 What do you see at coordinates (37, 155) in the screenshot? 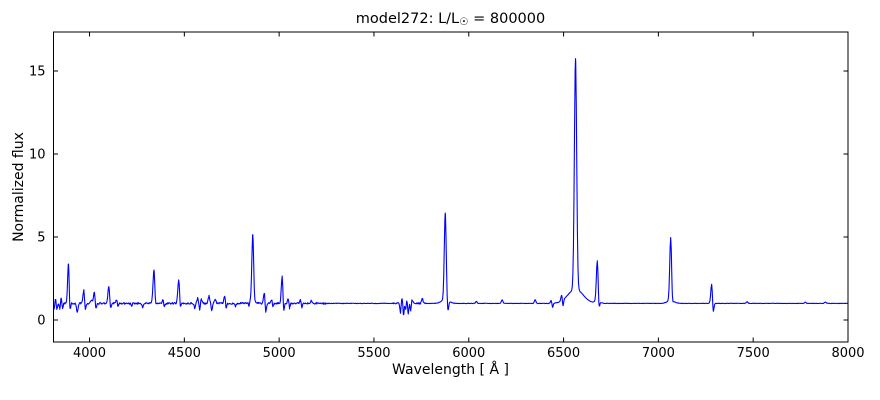
I see `y-tick-label: 10` at bounding box center [37, 155].